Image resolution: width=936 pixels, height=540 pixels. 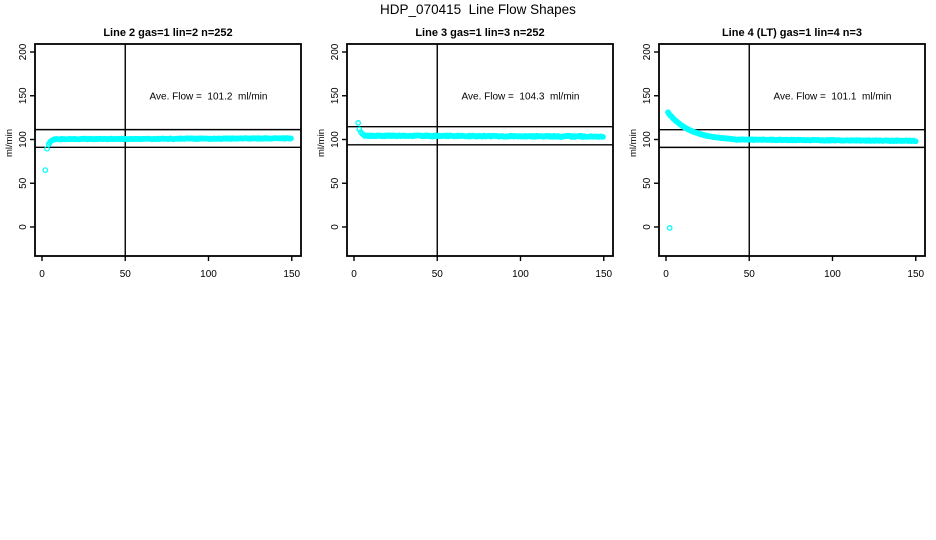 What do you see at coordinates (521, 96) in the screenshot?
I see `ave-flow-annotation: Ave. Flow = 104.3 ml/min` at bounding box center [521, 96].